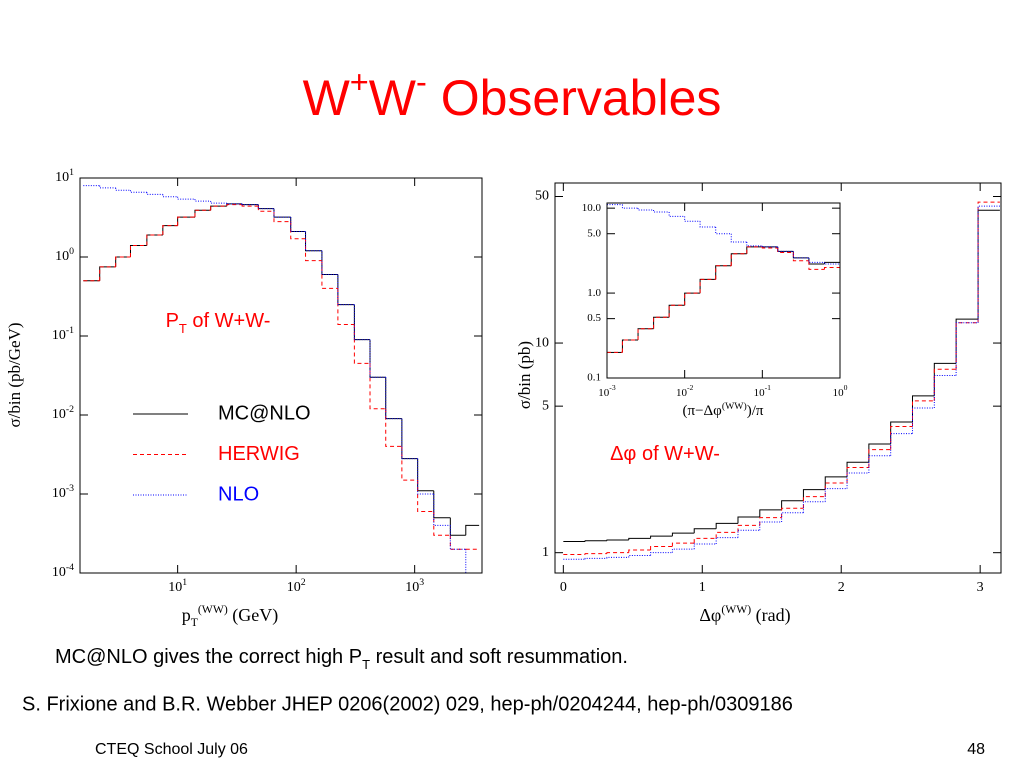 The image size is (1024, 768). What do you see at coordinates (208, 657) in the screenshot?
I see `text-run: MC@NLO gives the correct high P` at bounding box center [208, 657].